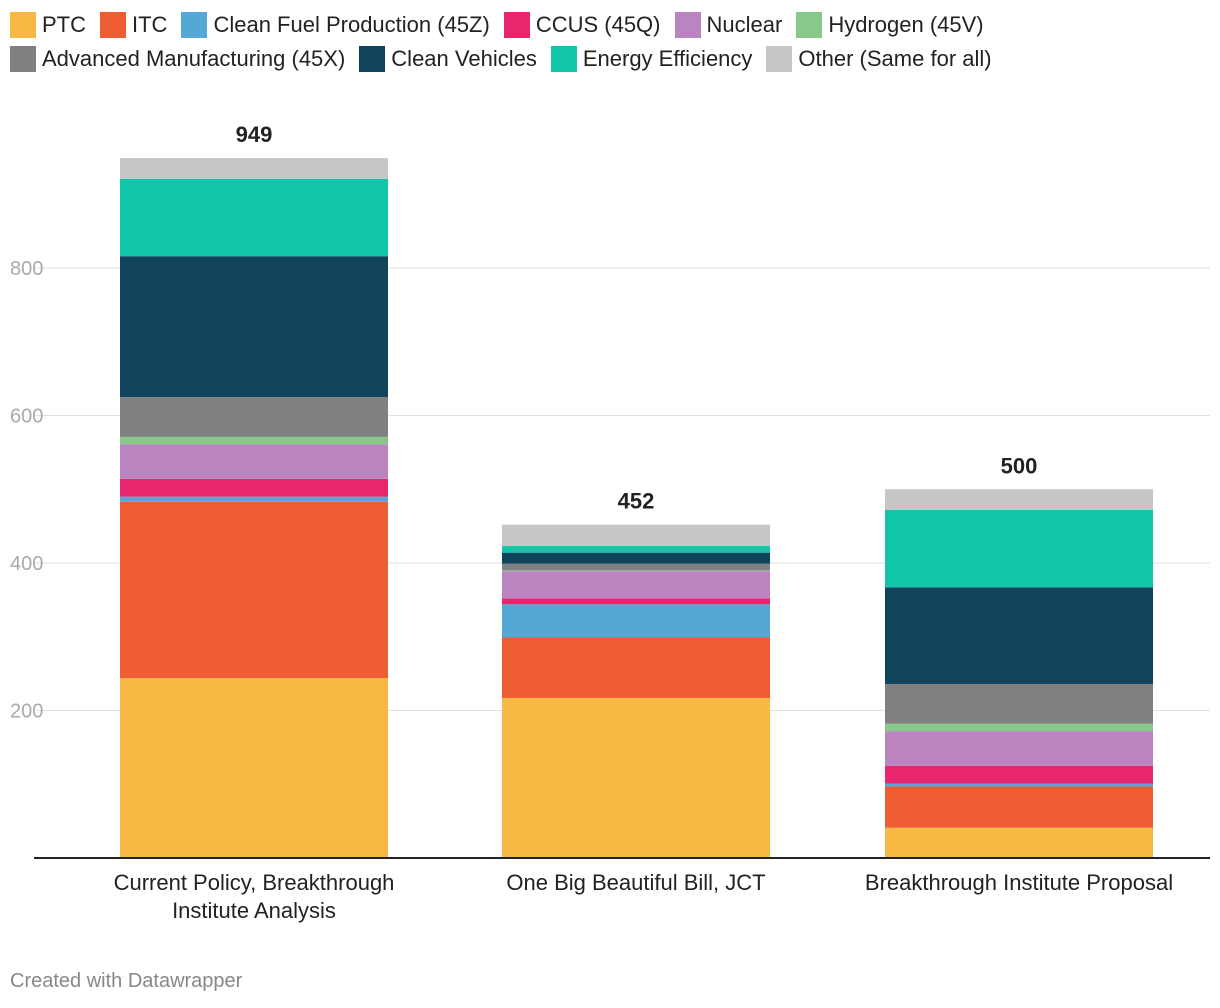 The height and width of the screenshot is (1008, 1220). I want to click on y-tick-label: 800, so click(26, 269).